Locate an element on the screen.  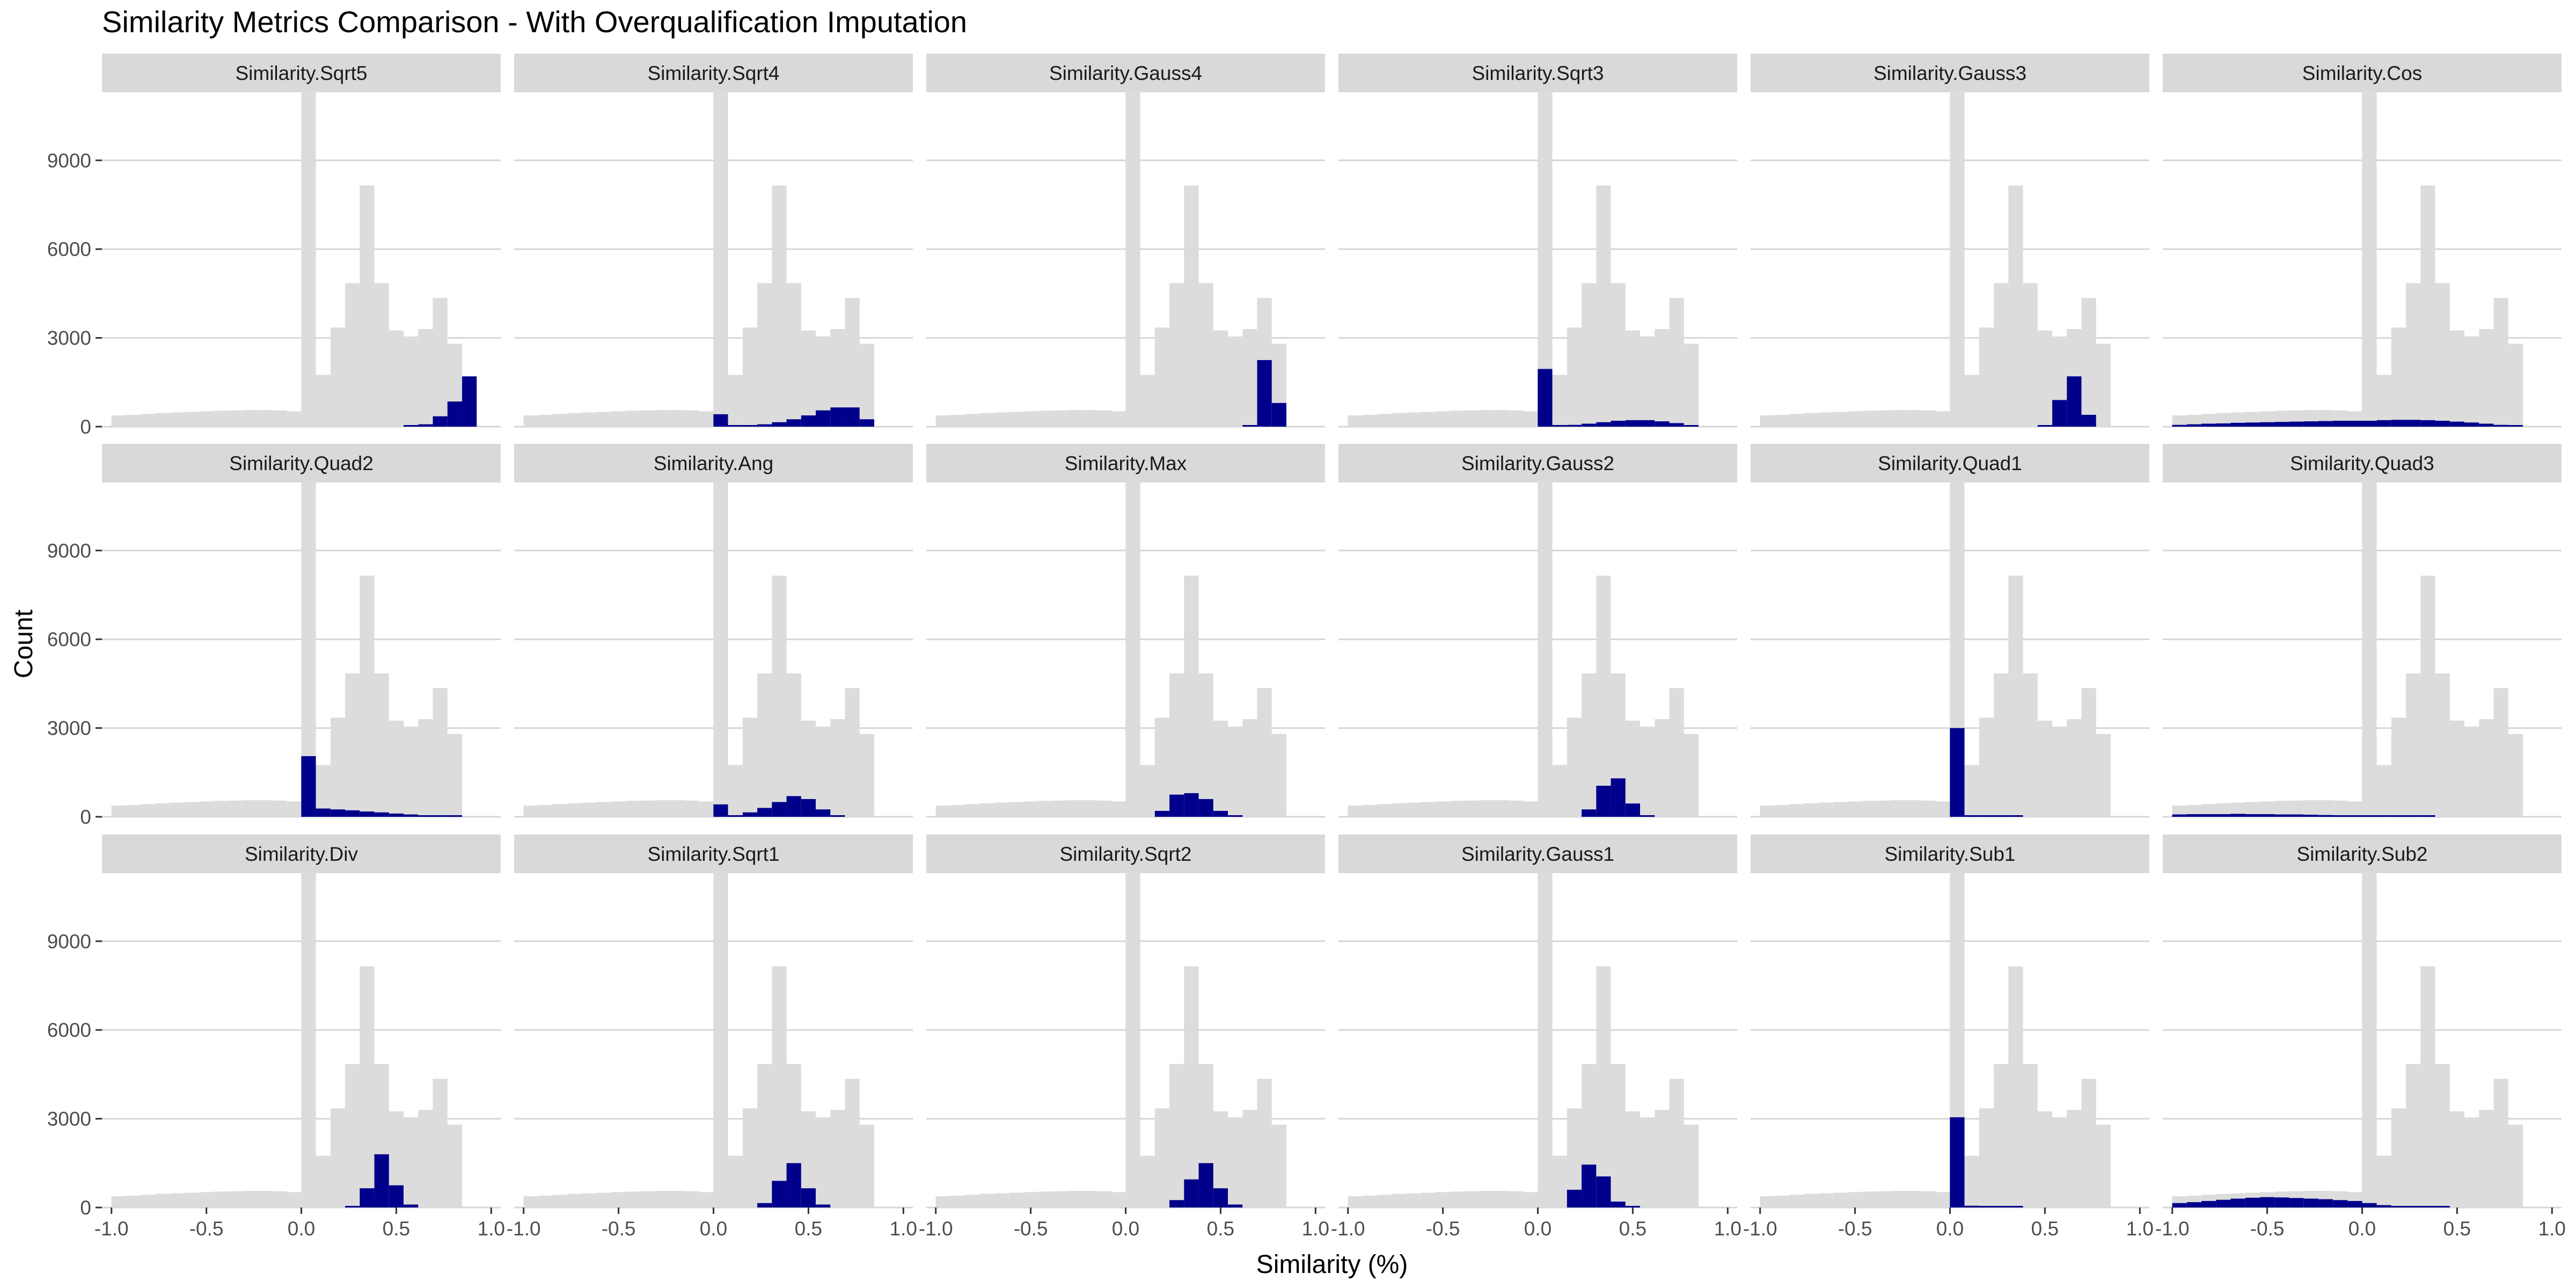
y-tick-label: 0 is located at coordinates (85, 1208).